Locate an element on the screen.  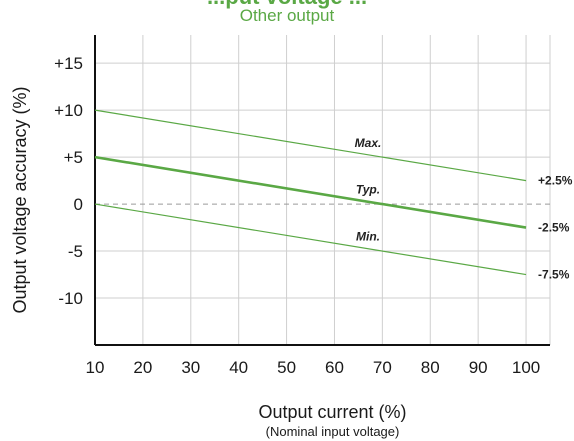
y-tick-label: +15 is located at coordinates (68, 63).